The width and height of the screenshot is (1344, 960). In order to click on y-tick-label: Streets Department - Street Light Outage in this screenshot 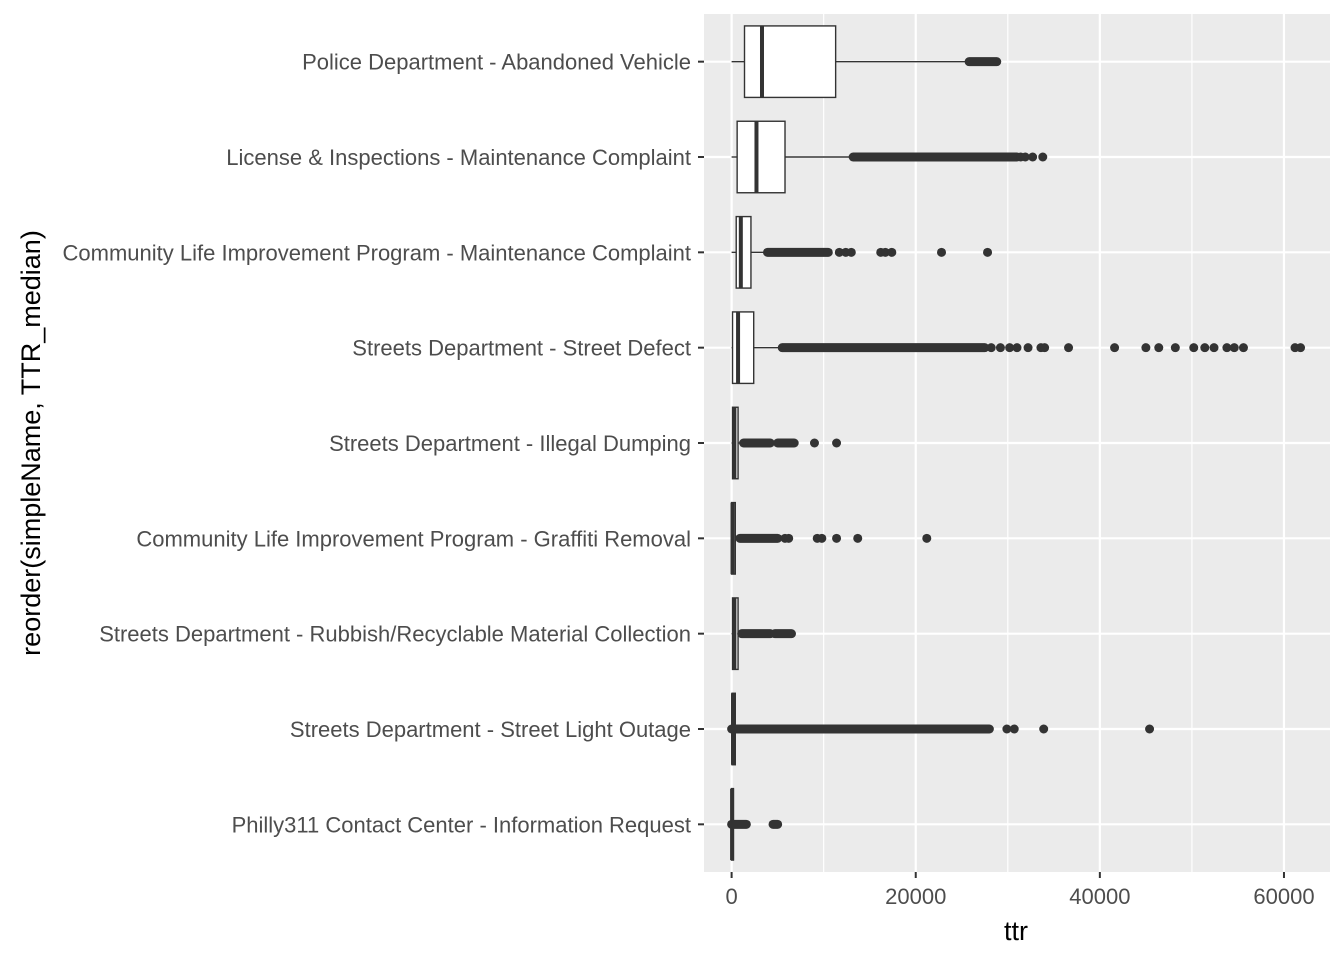, I will do `click(490, 729)`.